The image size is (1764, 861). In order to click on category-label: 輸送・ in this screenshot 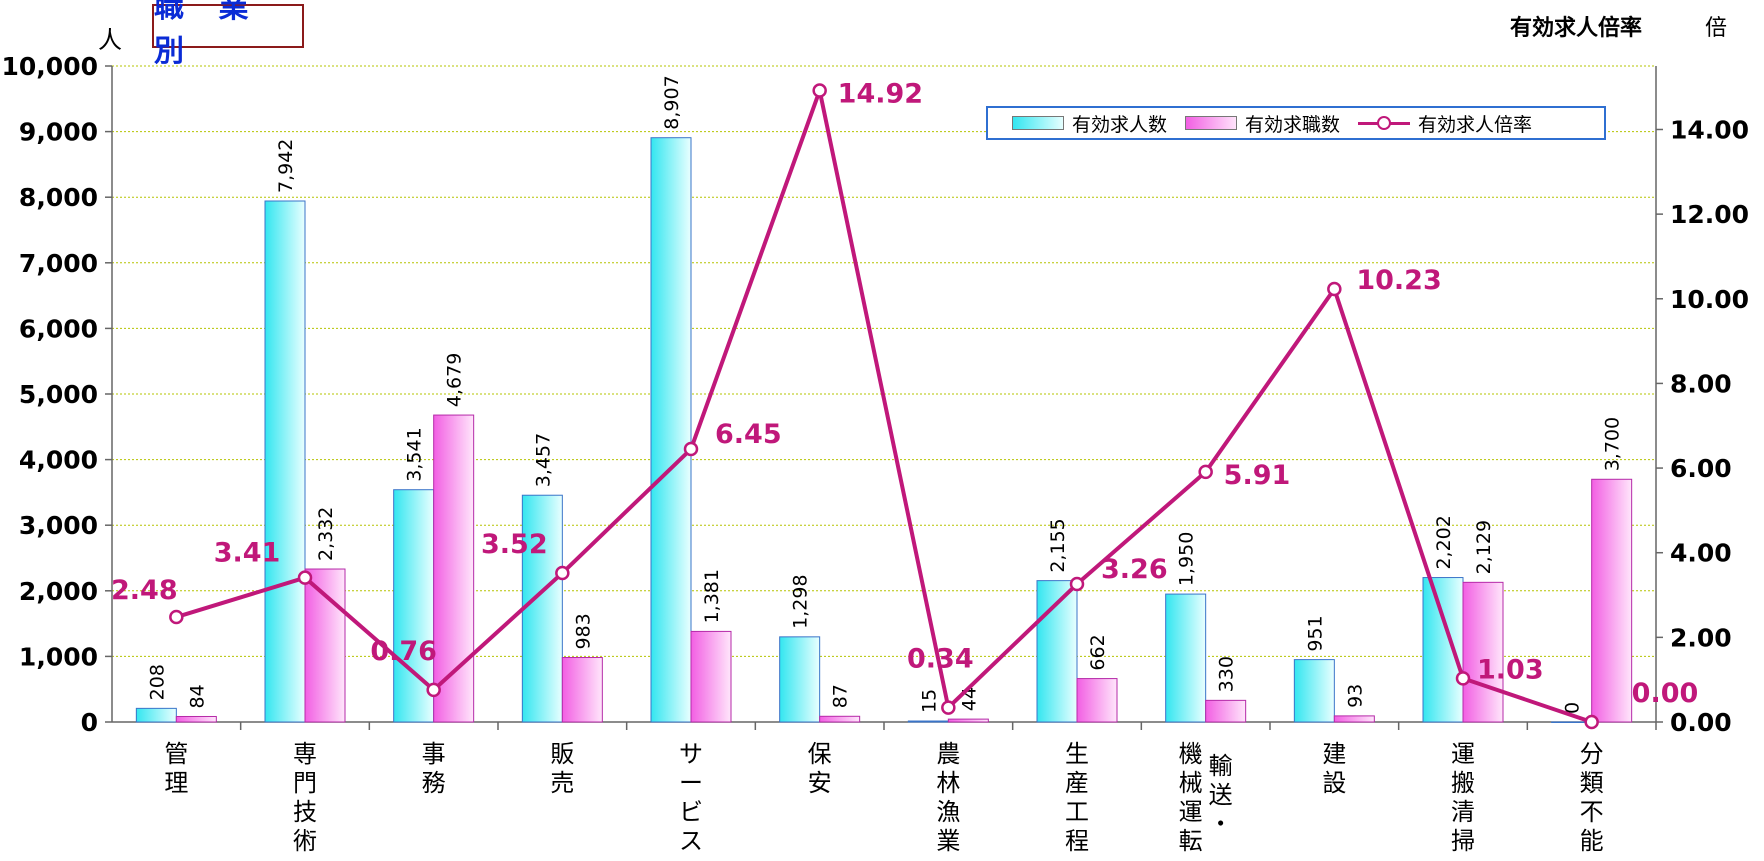, I will do `click(1221, 795)`.